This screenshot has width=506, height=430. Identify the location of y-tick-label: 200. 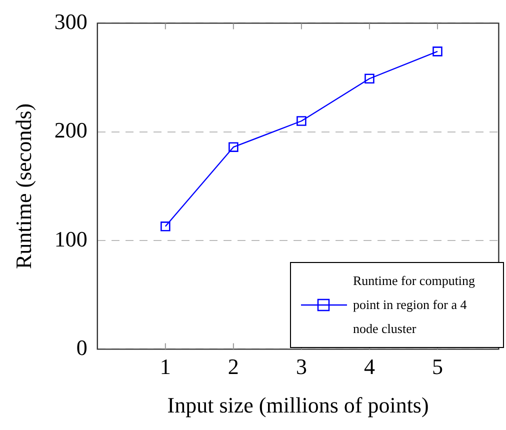
(71, 130).